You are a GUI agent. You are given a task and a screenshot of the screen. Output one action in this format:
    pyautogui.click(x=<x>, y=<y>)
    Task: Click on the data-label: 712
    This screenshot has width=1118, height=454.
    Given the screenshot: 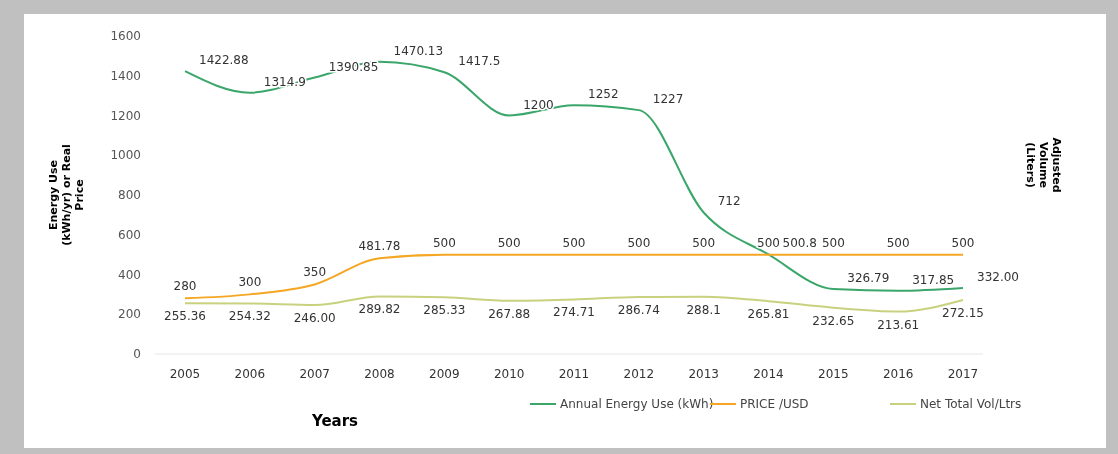 What is the action you would take?
    pyautogui.click(x=729, y=201)
    